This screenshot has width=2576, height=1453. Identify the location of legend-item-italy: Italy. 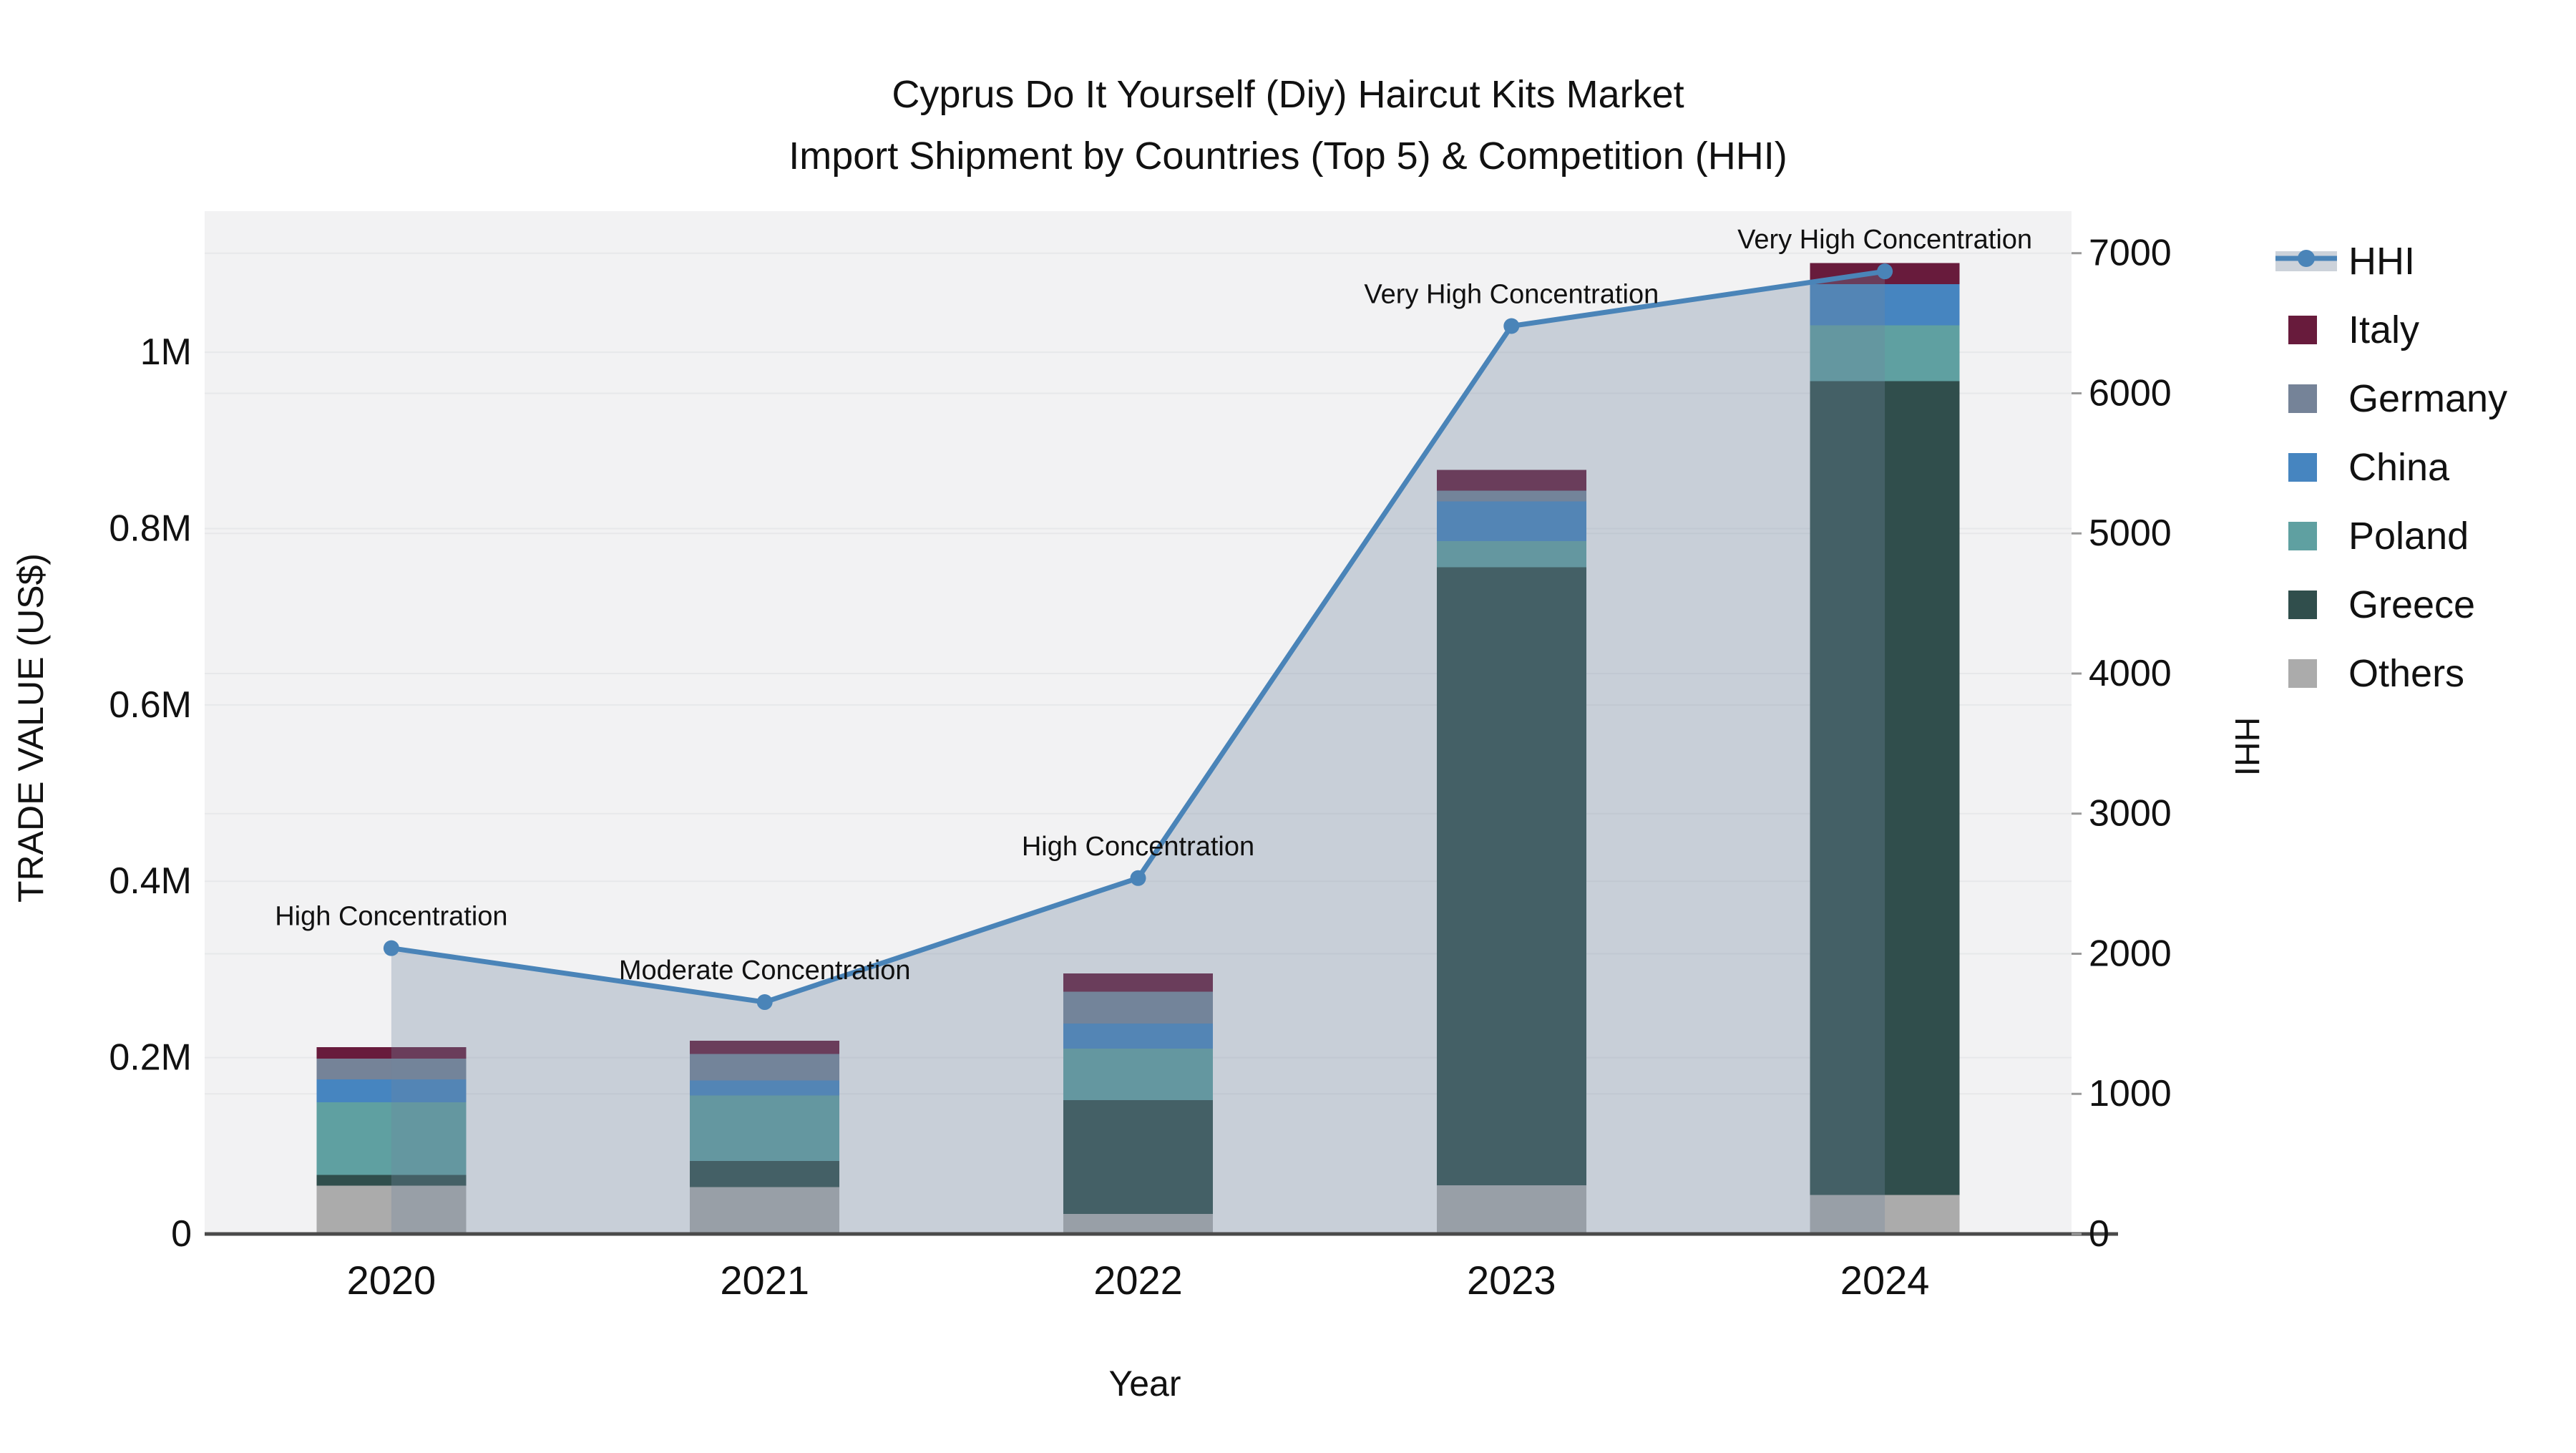
(2353, 329).